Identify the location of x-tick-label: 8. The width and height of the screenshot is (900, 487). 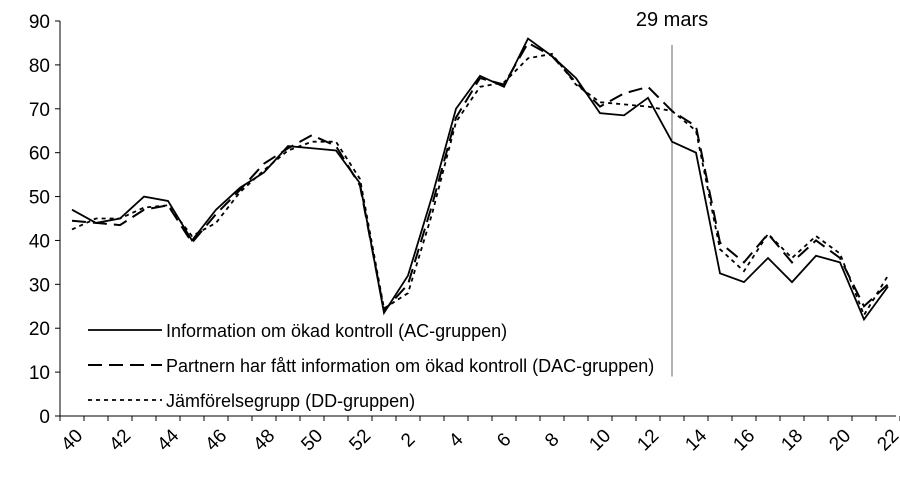
(552, 440).